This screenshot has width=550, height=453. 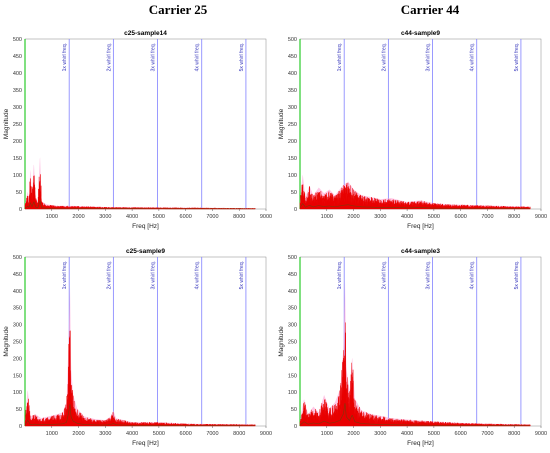 I want to click on chart-title: c25-sample14, so click(x=145, y=33).